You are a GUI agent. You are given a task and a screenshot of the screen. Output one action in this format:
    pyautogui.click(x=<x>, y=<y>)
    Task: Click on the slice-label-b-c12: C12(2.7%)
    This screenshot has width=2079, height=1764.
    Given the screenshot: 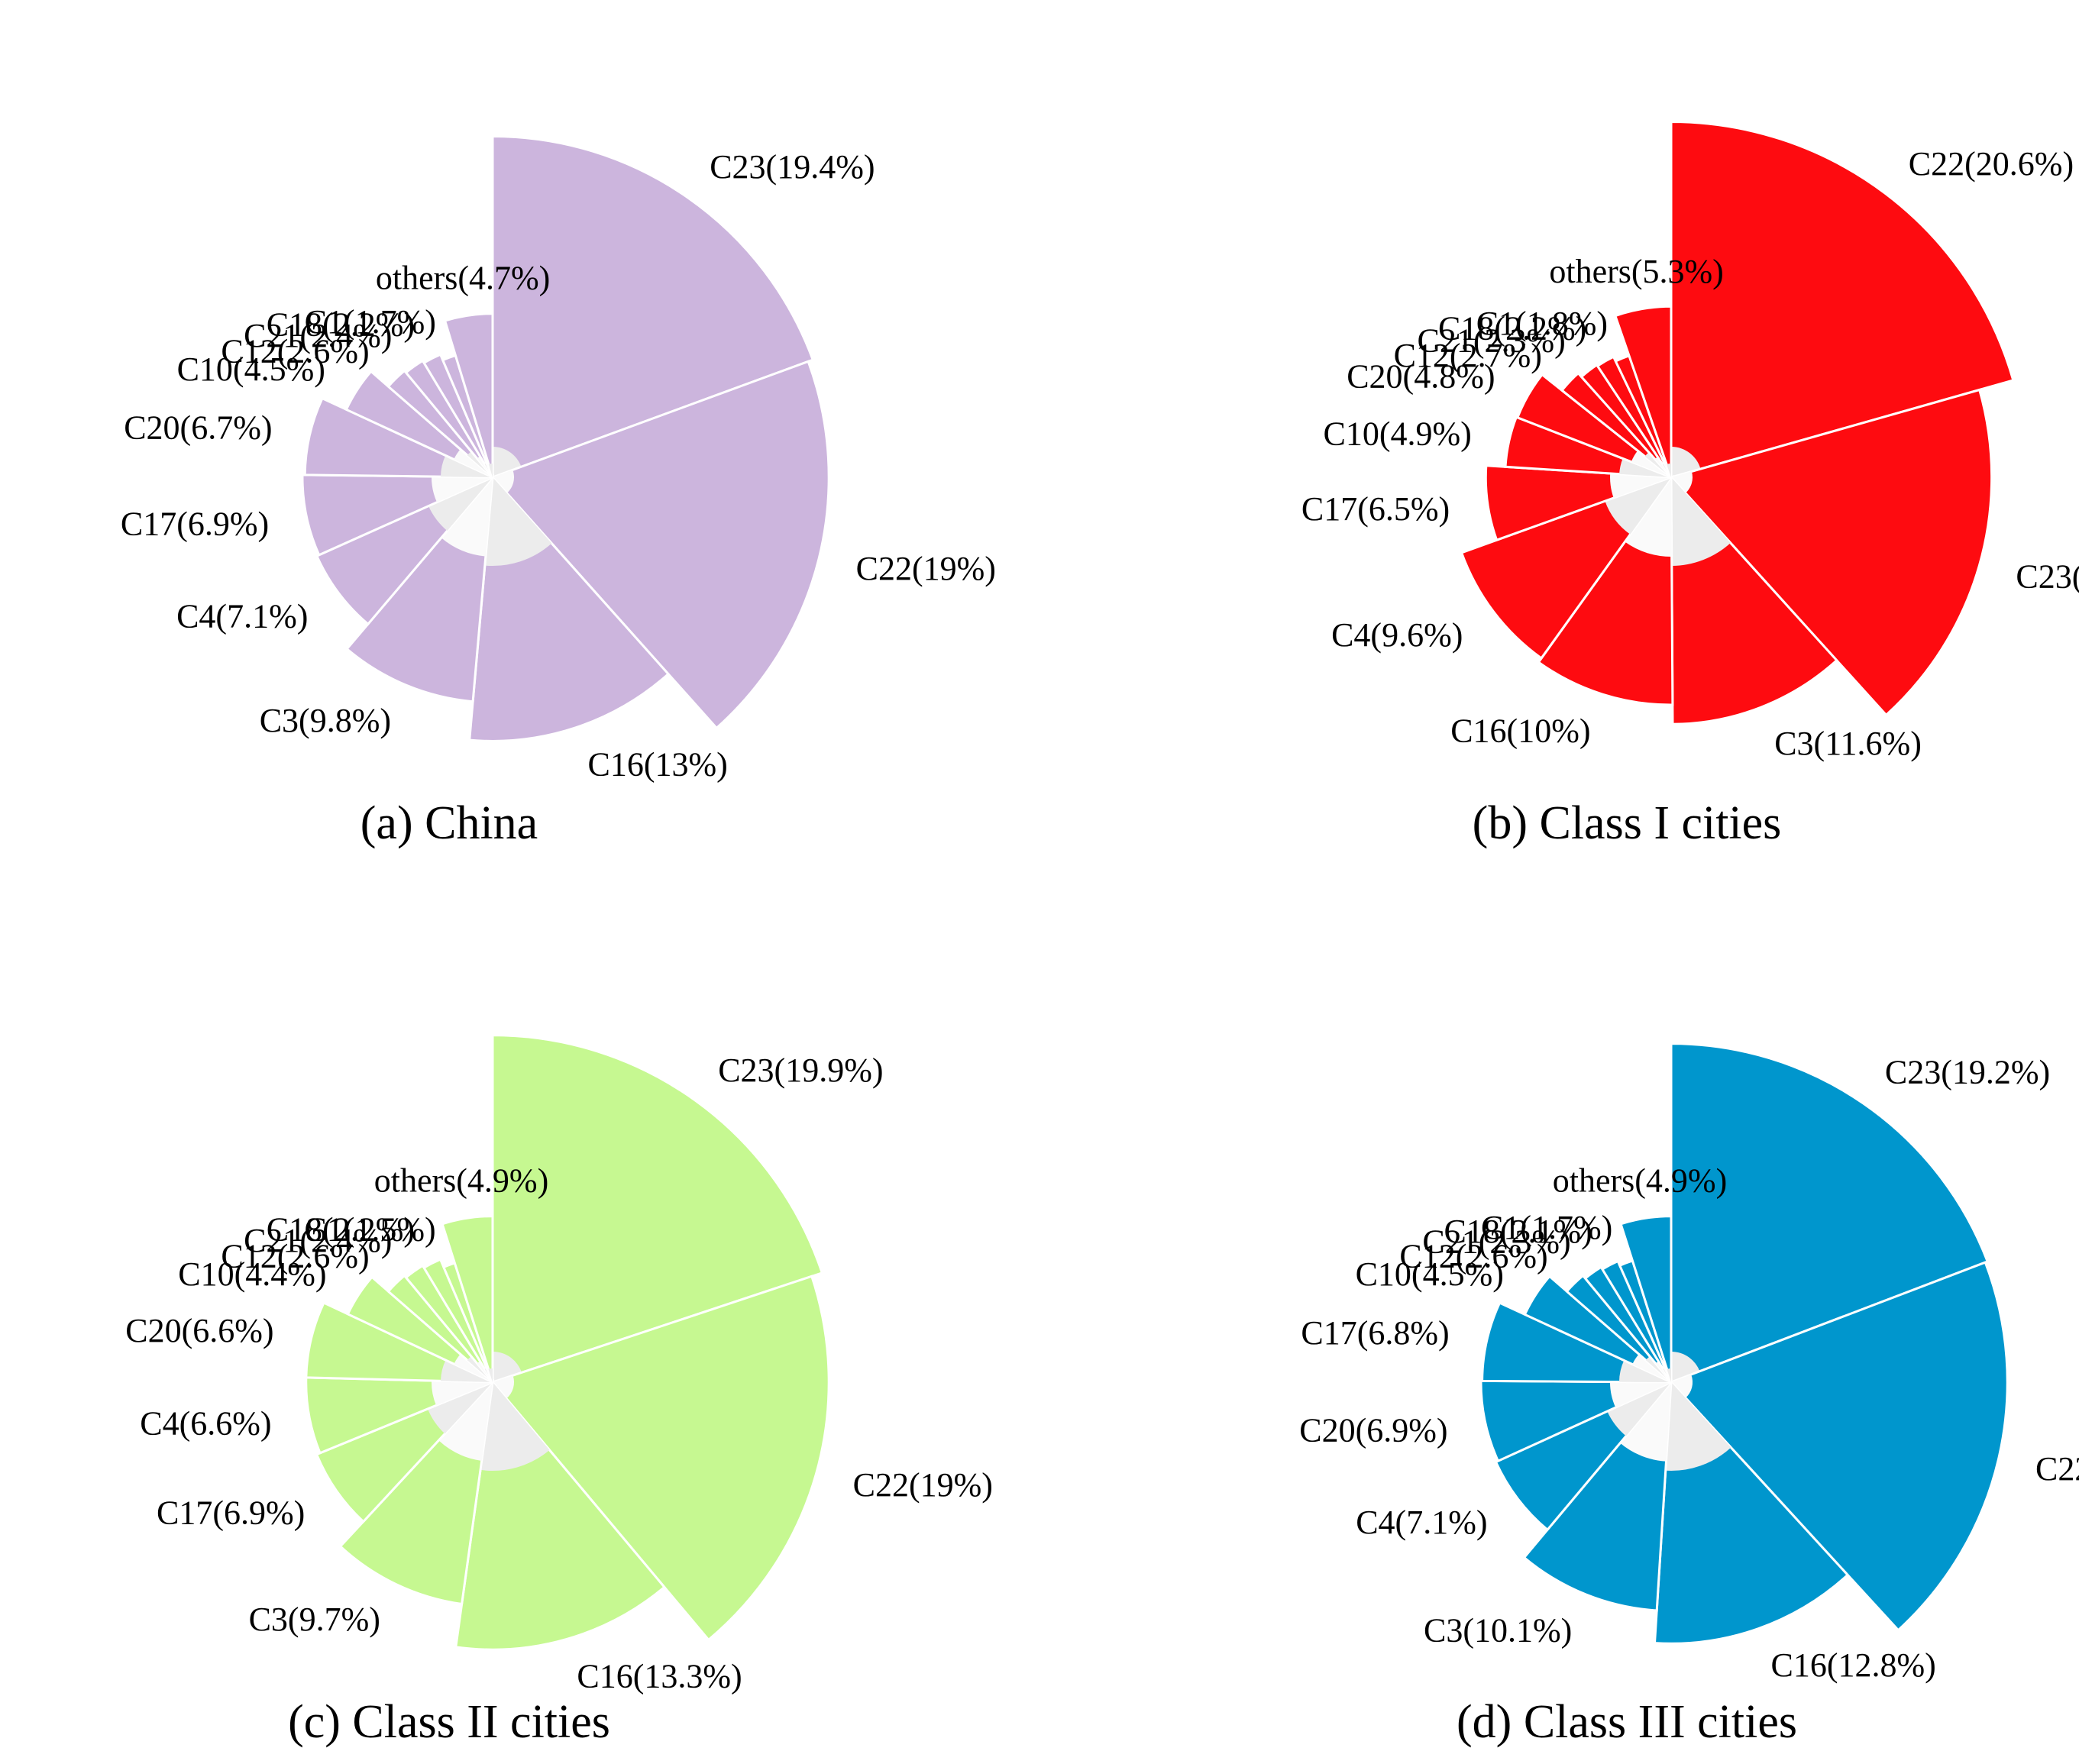 What is the action you would take?
    pyautogui.click(x=1468, y=355)
    